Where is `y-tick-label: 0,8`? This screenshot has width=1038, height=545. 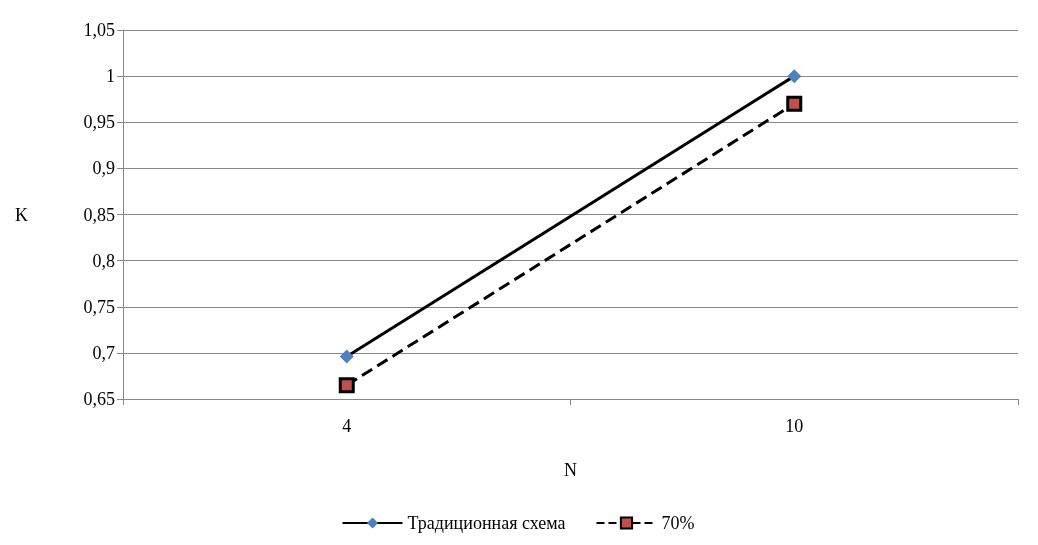 y-tick-label: 0,8 is located at coordinates (103, 260).